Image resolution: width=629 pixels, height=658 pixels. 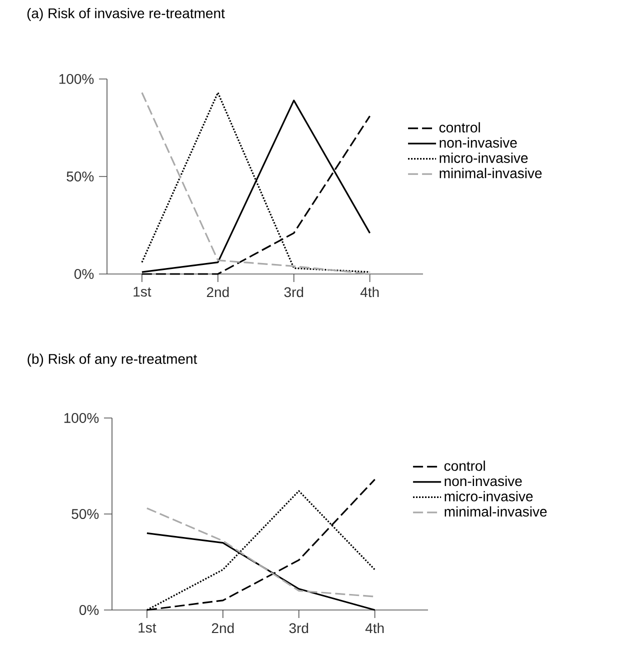 I want to click on chart-title: (b) Risk of any re-treatment, so click(x=113, y=360).